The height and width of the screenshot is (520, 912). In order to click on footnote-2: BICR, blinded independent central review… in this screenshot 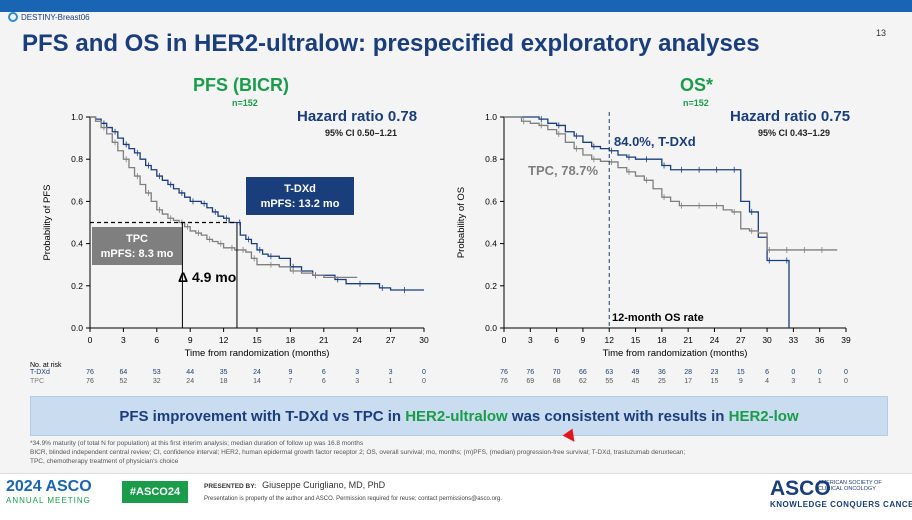, I will do `click(358, 452)`.